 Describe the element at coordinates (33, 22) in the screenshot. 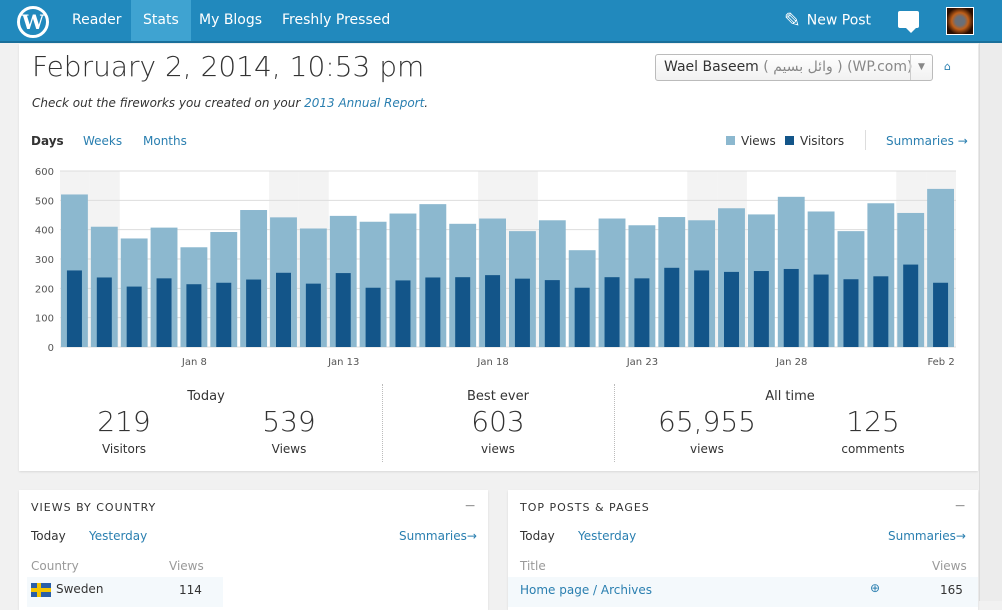

I see `wordpress-logo-icon: W` at that location.